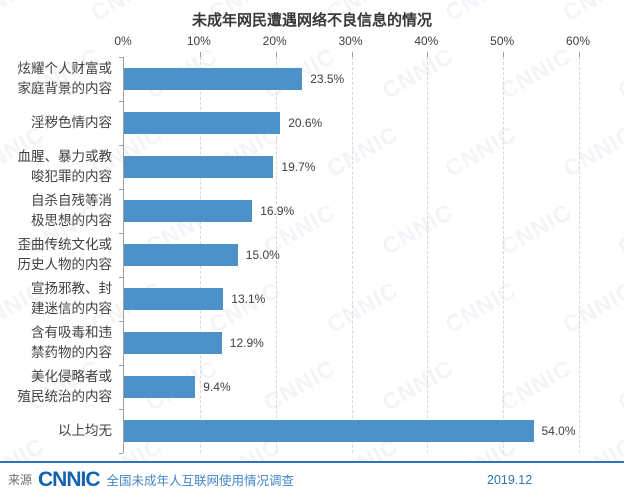 This screenshot has height=496, width=624. I want to click on category-label: 宣扬邪教、封 建迷信的内容, so click(71, 298).